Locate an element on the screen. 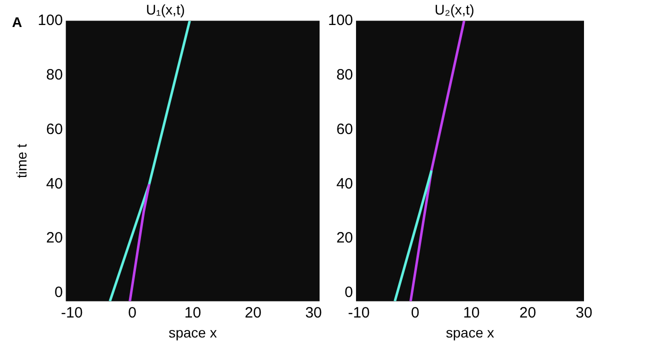 The height and width of the screenshot is (350, 654). chart-title: U₁(x,t) is located at coordinates (165, 9).